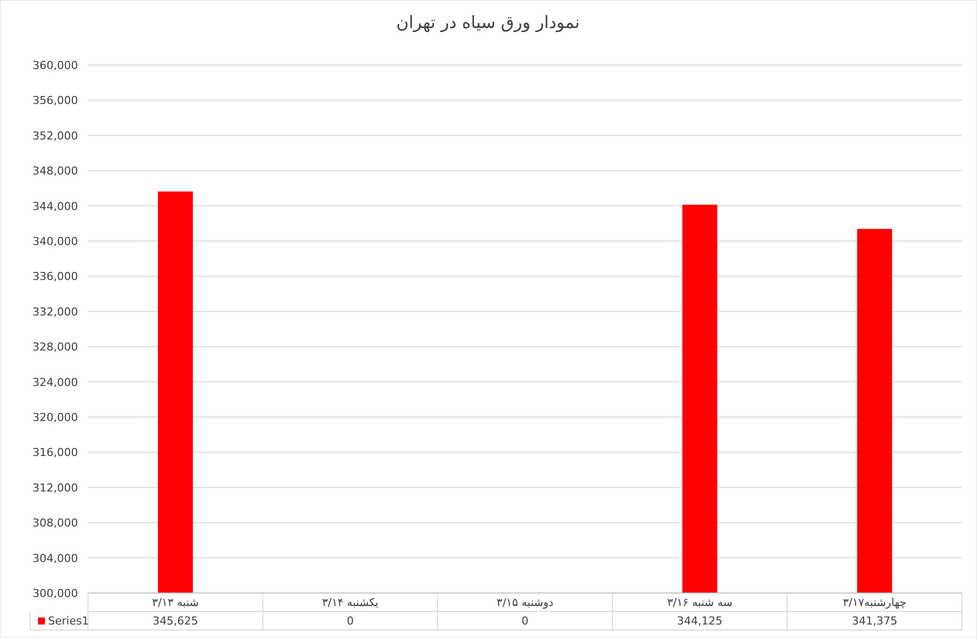  I want to click on y-tick-label: 360,000, so click(55, 65).